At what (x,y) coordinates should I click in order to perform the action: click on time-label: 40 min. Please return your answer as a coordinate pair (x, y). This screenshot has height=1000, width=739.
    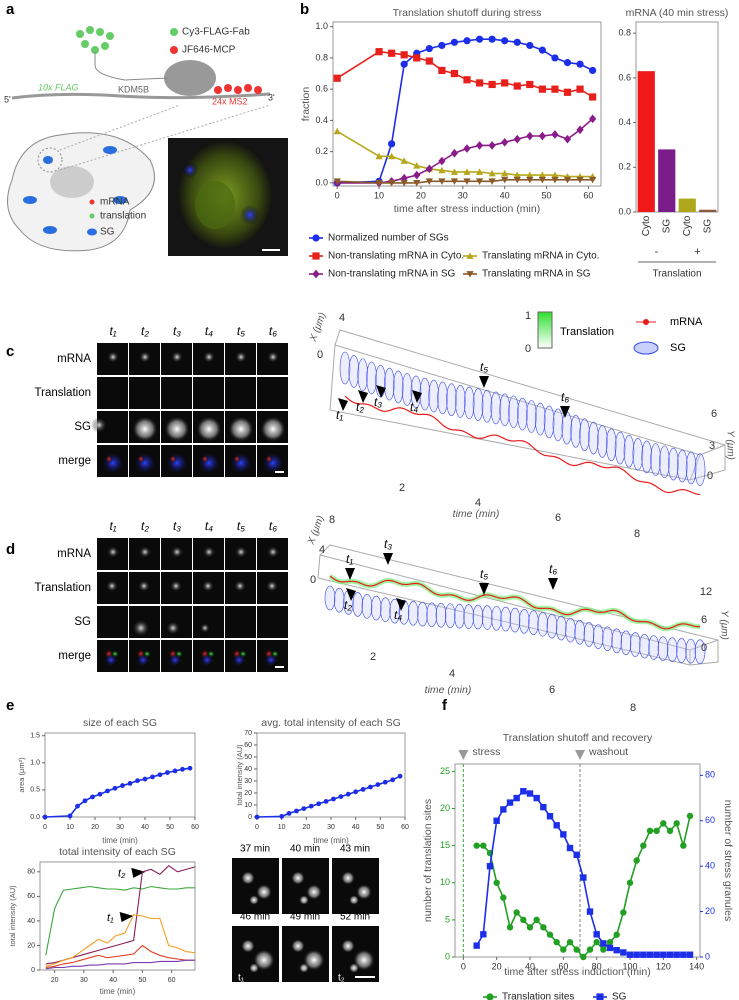
    Looking at the image, I should click on (305, 849).